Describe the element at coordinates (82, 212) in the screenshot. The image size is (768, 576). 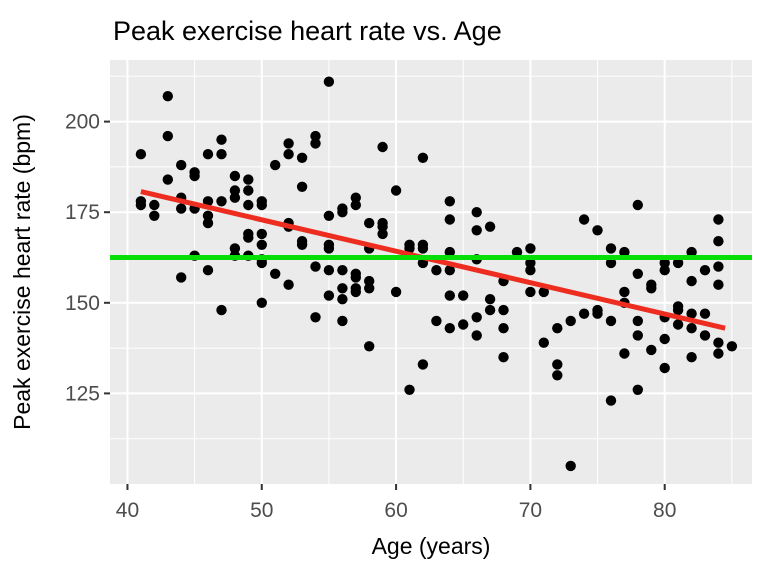
I see `y-tick-label: 175` at that location.